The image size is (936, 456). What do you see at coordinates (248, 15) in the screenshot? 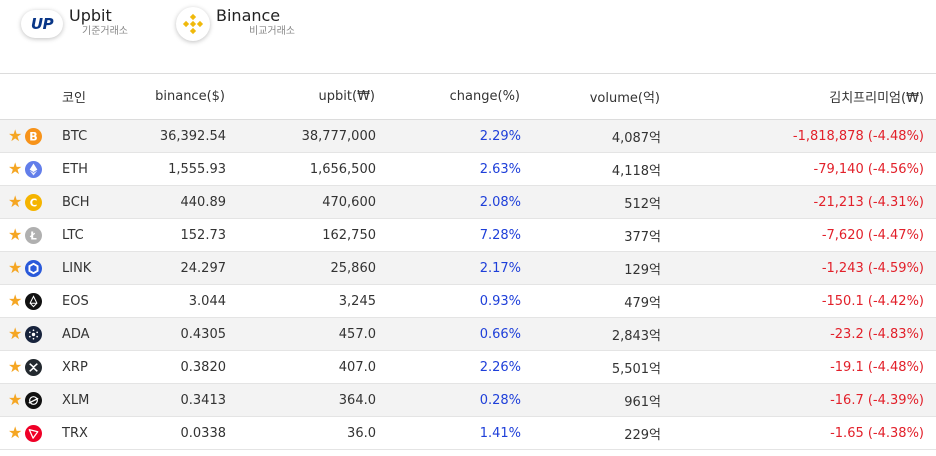
I see `binance-name: Binance` at bounding box center [248, 15].